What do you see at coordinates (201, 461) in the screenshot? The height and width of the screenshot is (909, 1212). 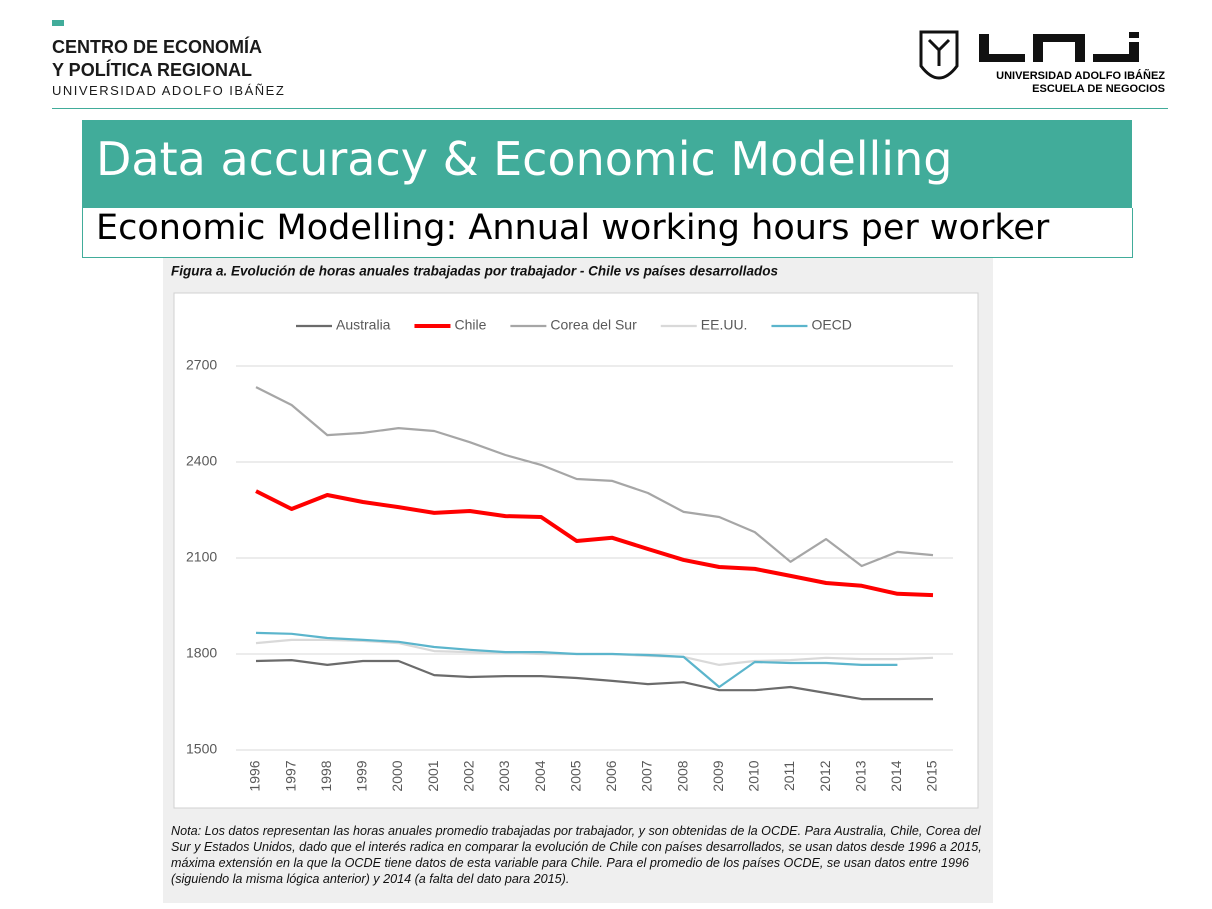 I see `y-tick-label: 2400` at bounding box center [201, 461].